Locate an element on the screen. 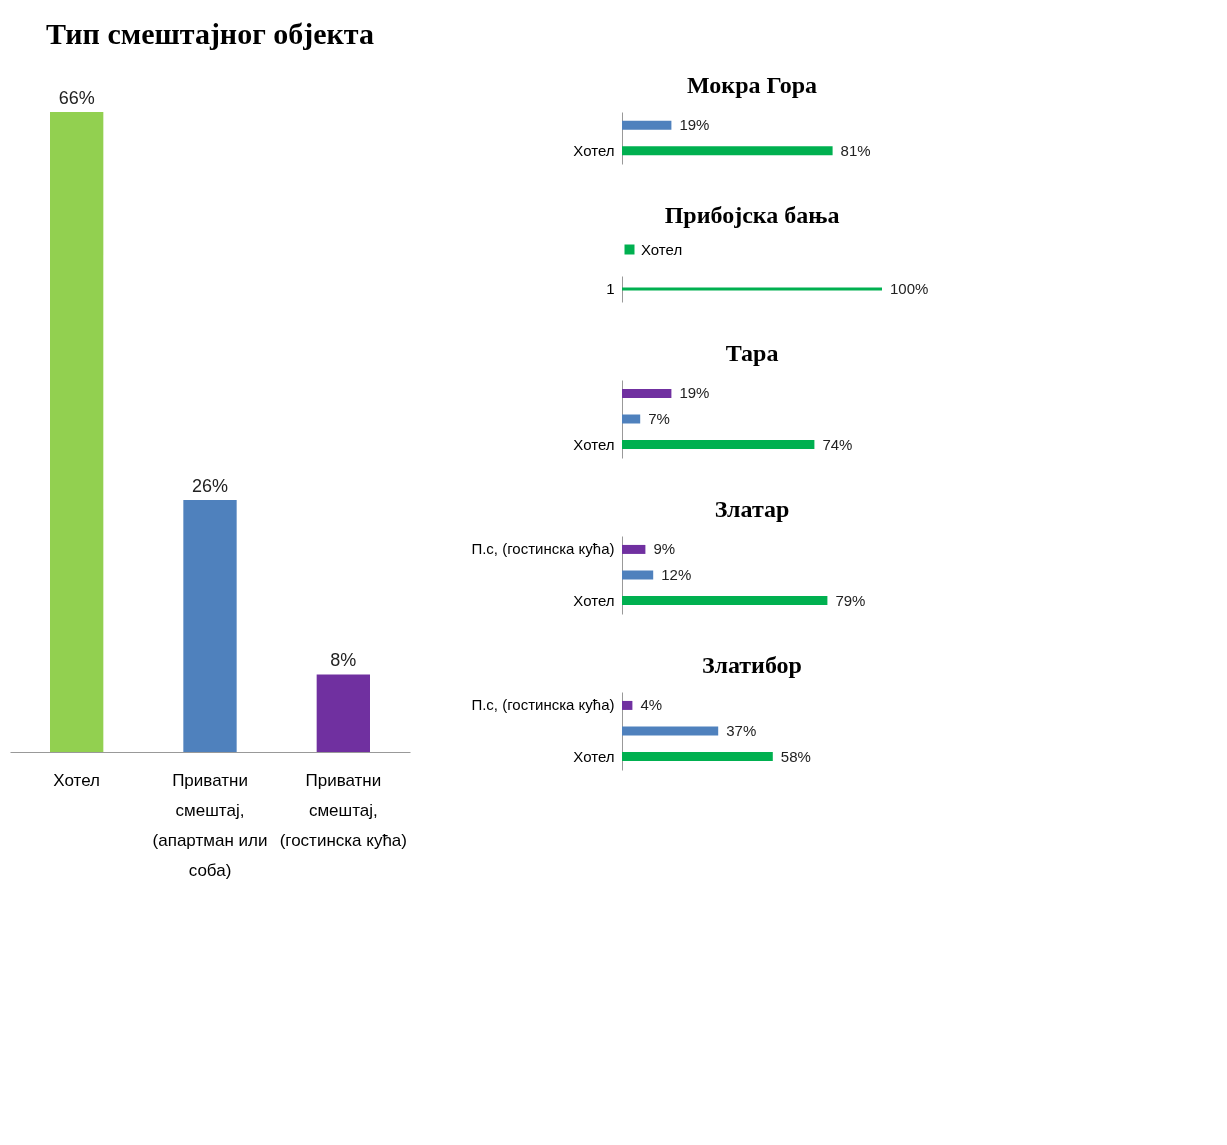 This screenshot has width=1227, height=1145. chart-title: Златар is located at coordinates (752, 509).